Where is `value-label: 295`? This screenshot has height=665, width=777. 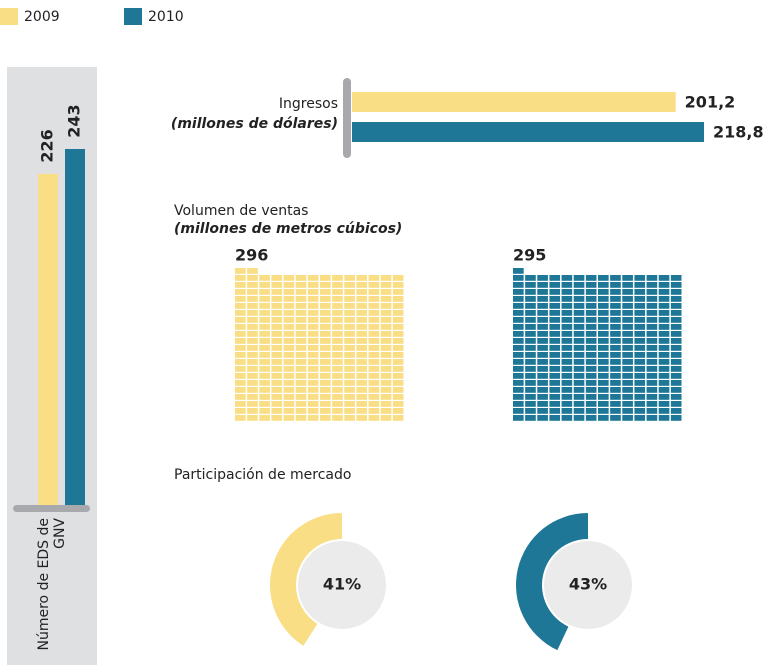 value-label: 295 is located at coordinates (529, 255).